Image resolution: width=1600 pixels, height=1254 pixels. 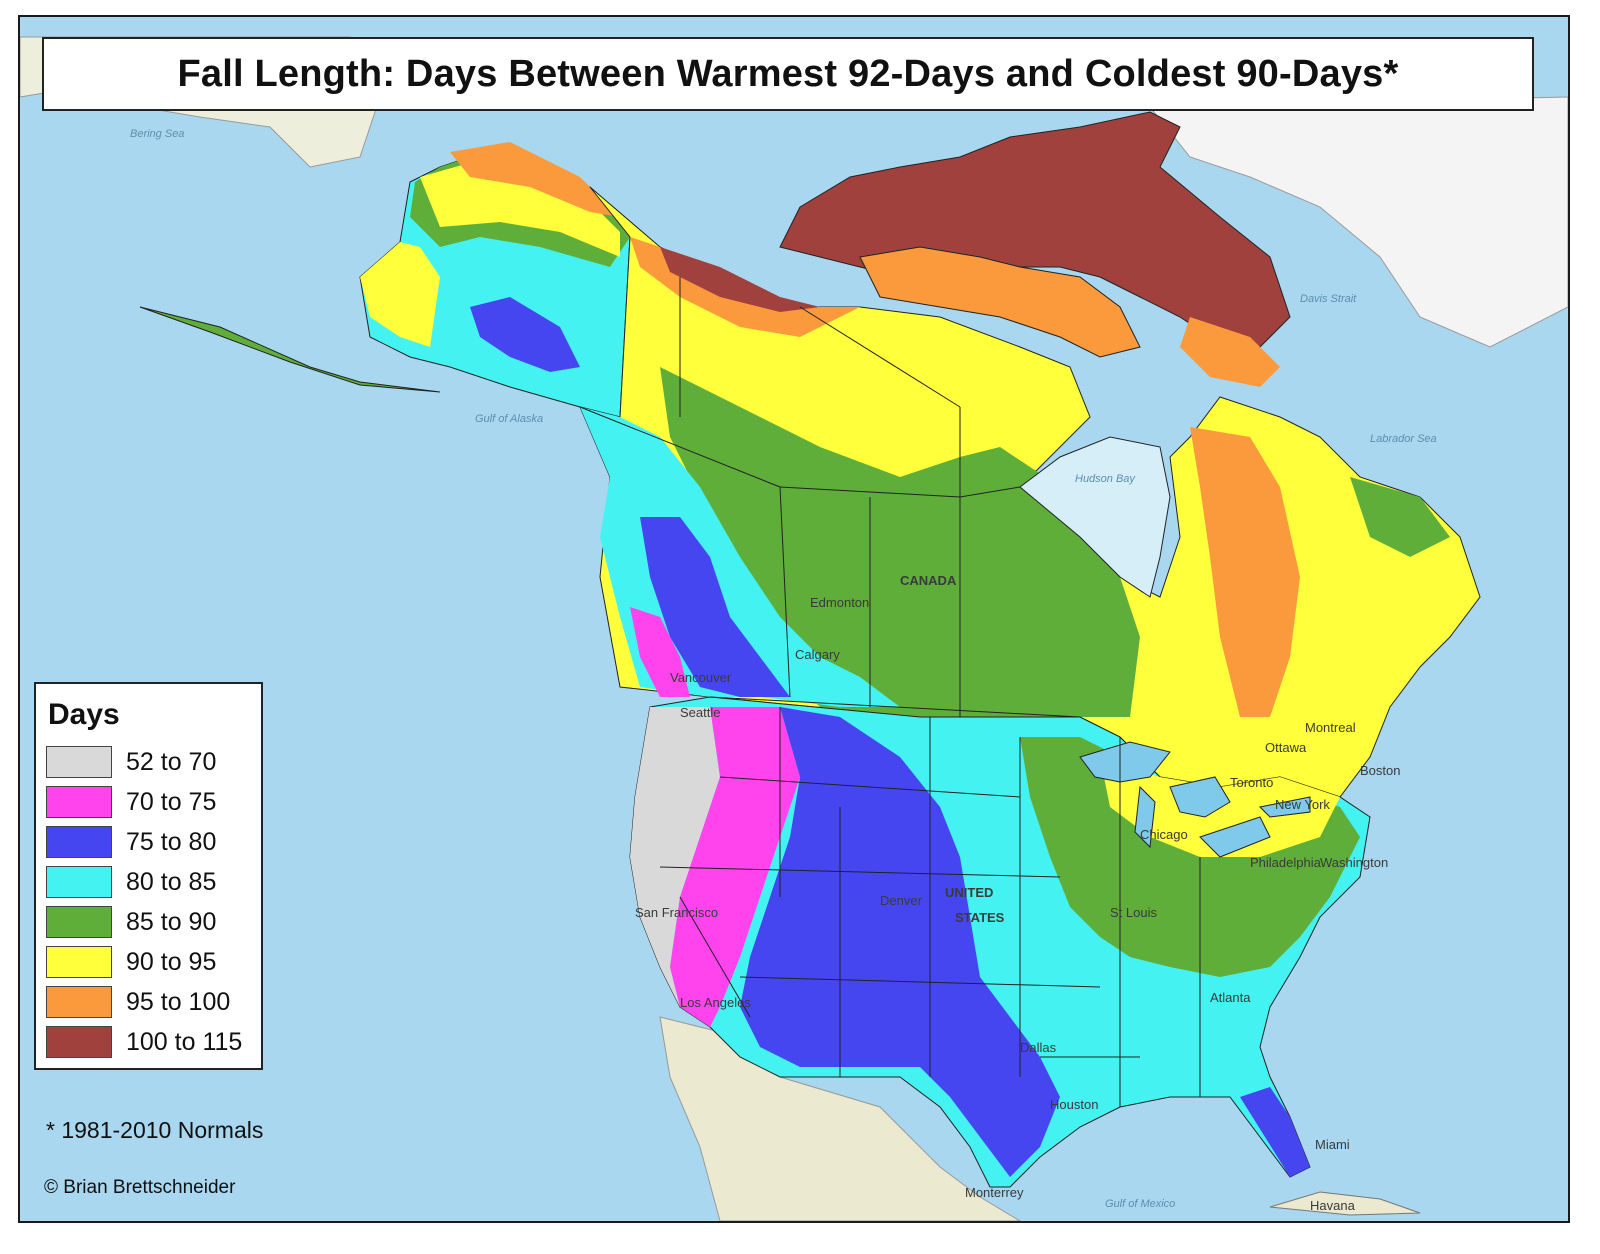 What do you see at coordinates (1286, 747) in the screenshot?
I see `city-label: Ottawa` at bounding box center [1286, 747].